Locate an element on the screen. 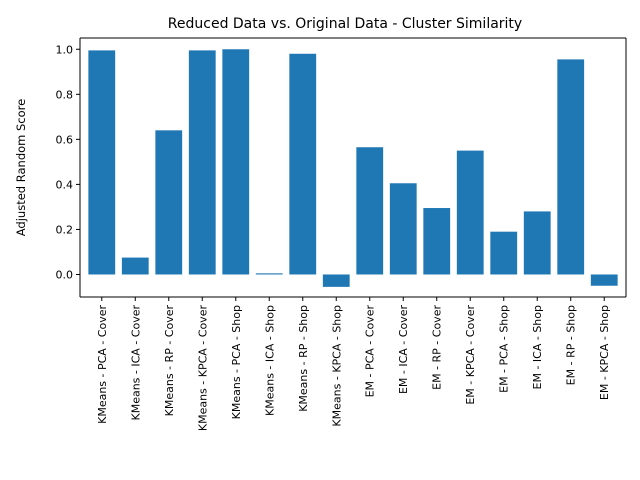  y-tick-label: 1.0 is located at coordinates (65, 49).